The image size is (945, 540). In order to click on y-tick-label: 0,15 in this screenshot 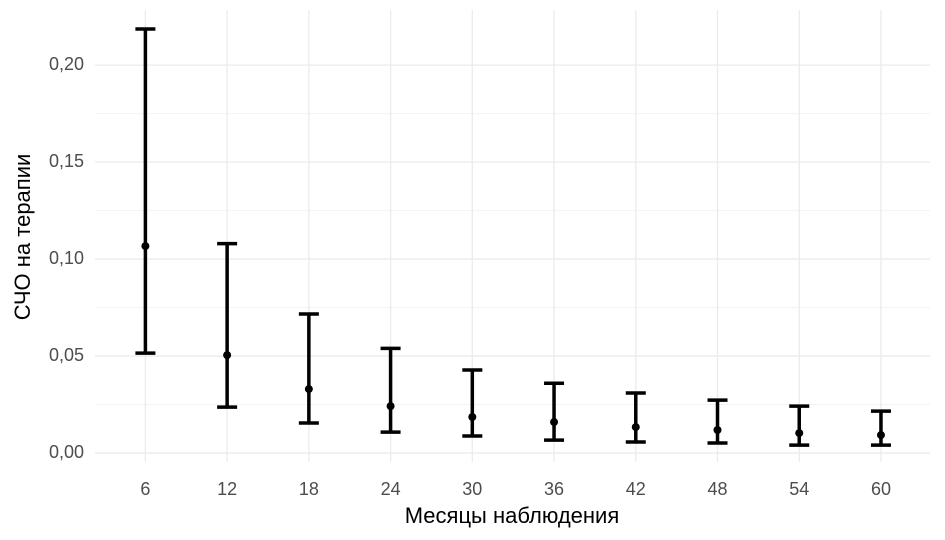, I will do `click(66, 161)`.